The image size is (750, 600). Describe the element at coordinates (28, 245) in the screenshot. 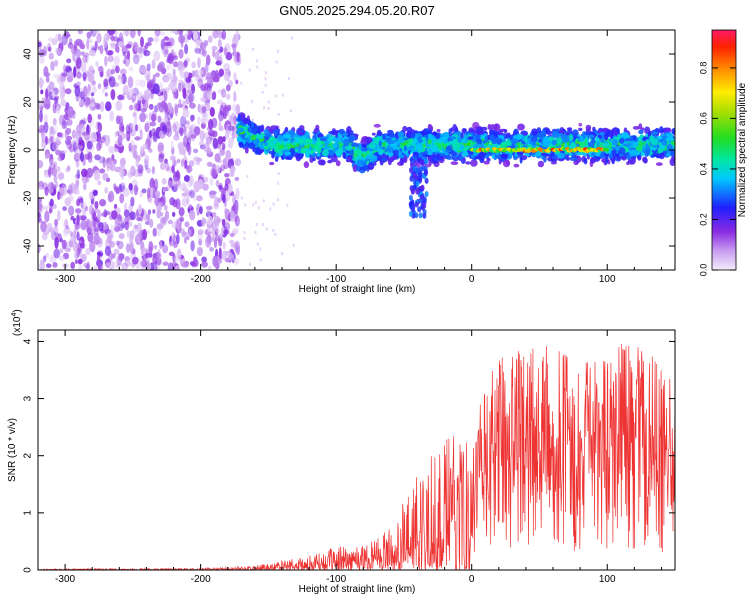

I see `y-tick-label: -40` at that location.